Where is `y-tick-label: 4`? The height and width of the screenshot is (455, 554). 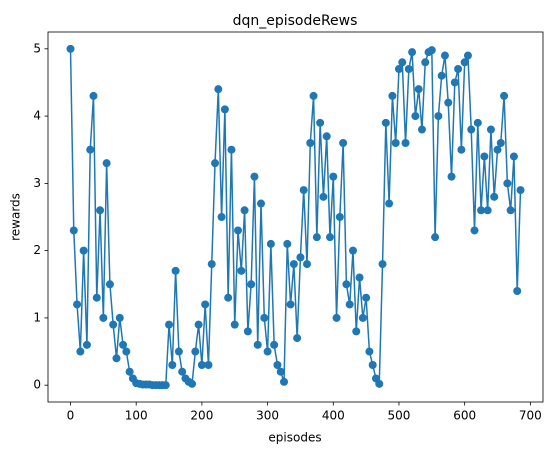
y-tick-label: 4 is located at coordinates (37, 116).